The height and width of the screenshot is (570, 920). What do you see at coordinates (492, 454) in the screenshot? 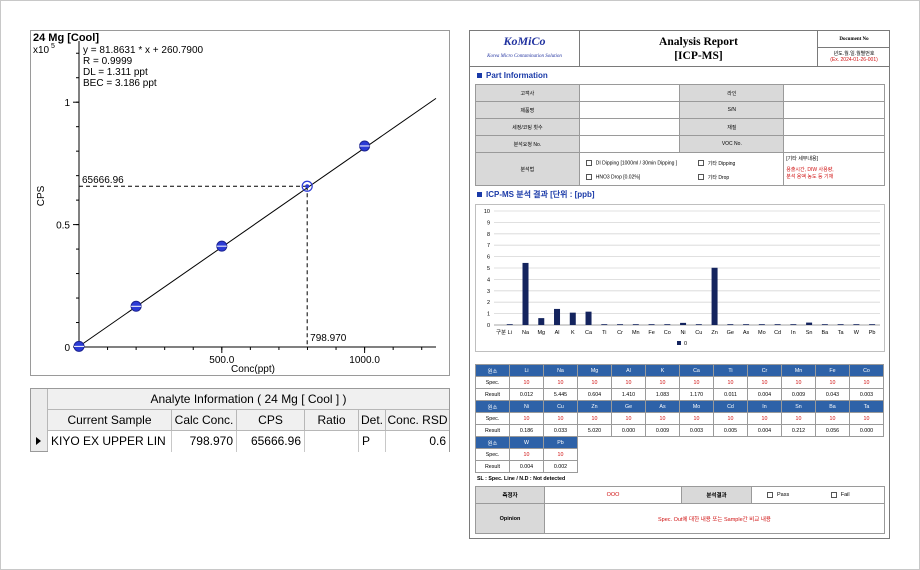
I see `spec-row-label: Spec.` at bounding box center [492, 454].